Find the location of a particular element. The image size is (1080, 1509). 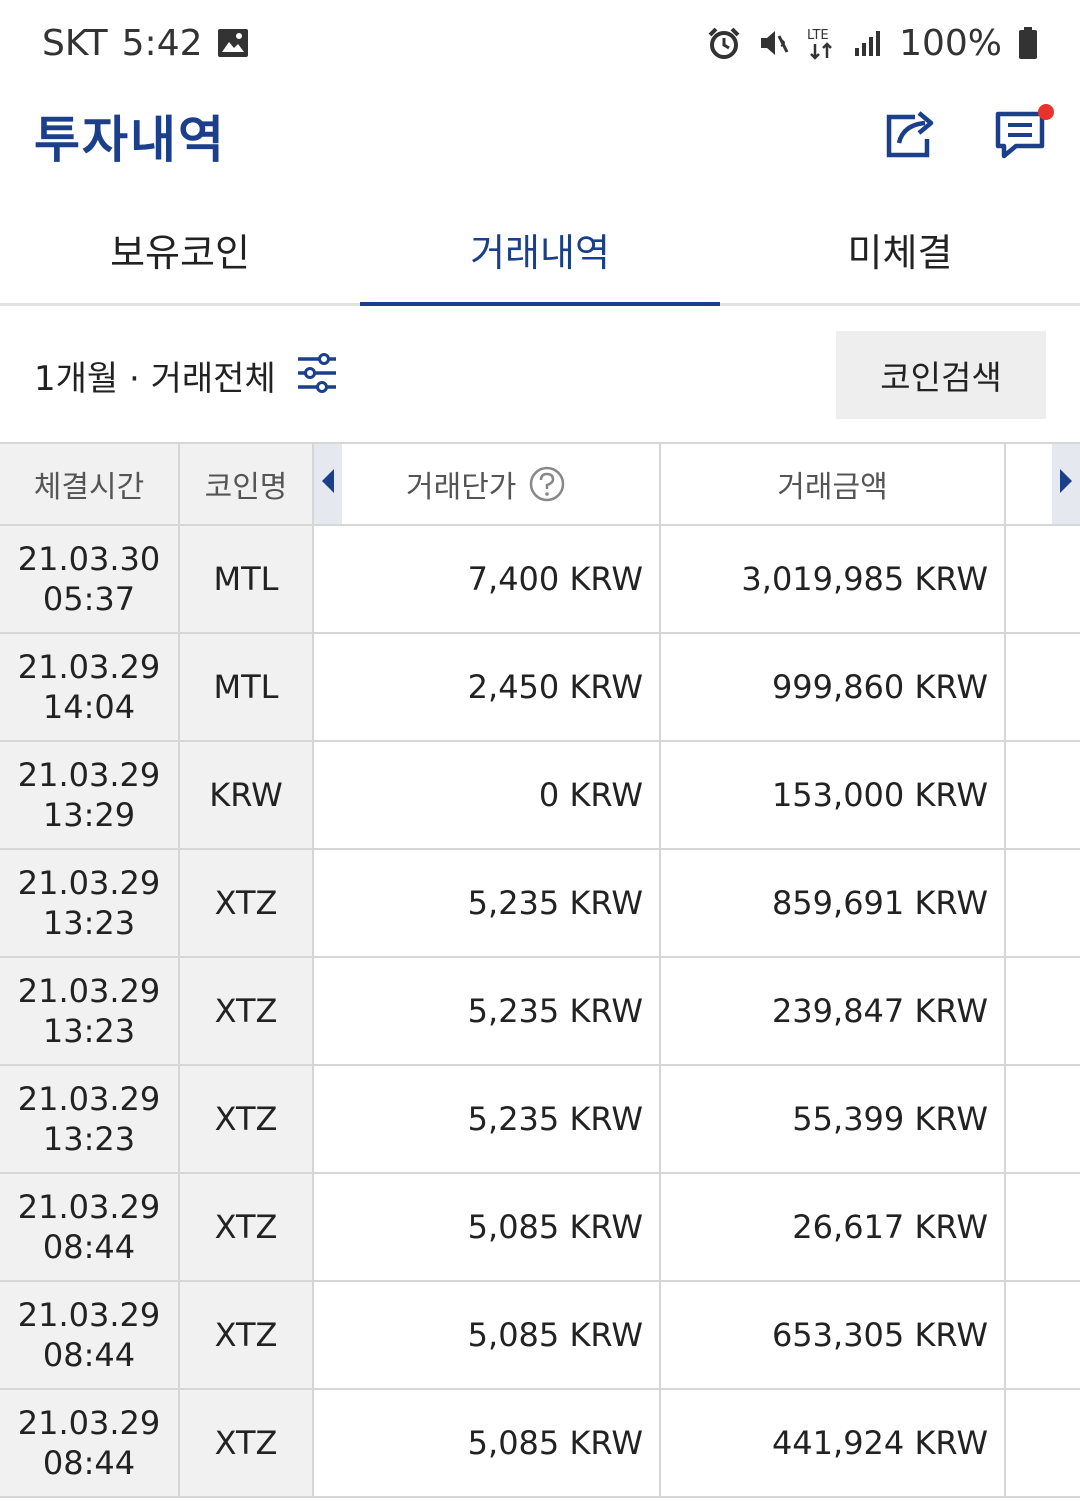

filter-icon is located at coordinates (317, 375).